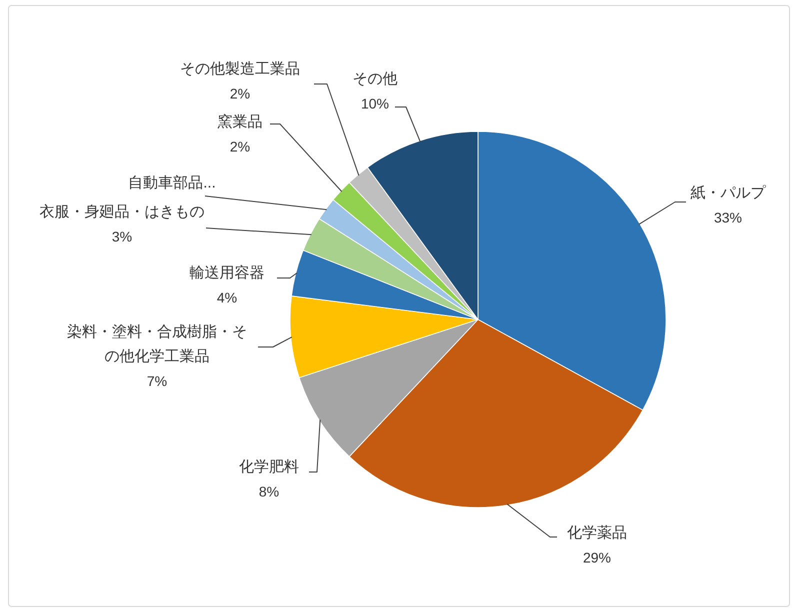 This screenshot has width=800, height=612. What do you see at coordinates (597, 533) in the screenshot?
I see `slice-label: 化学薬品` at bounding box center [597, 533].